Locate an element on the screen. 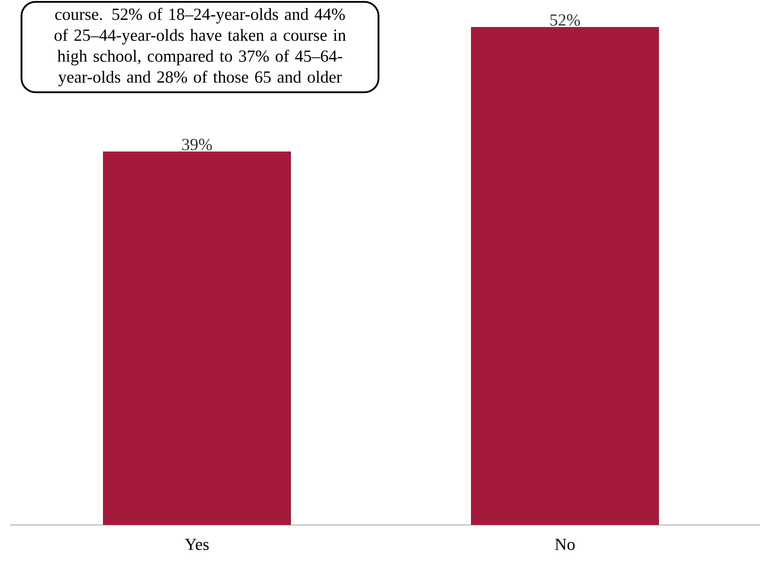  x-tick-label: No is located at coordinates (565, 544).